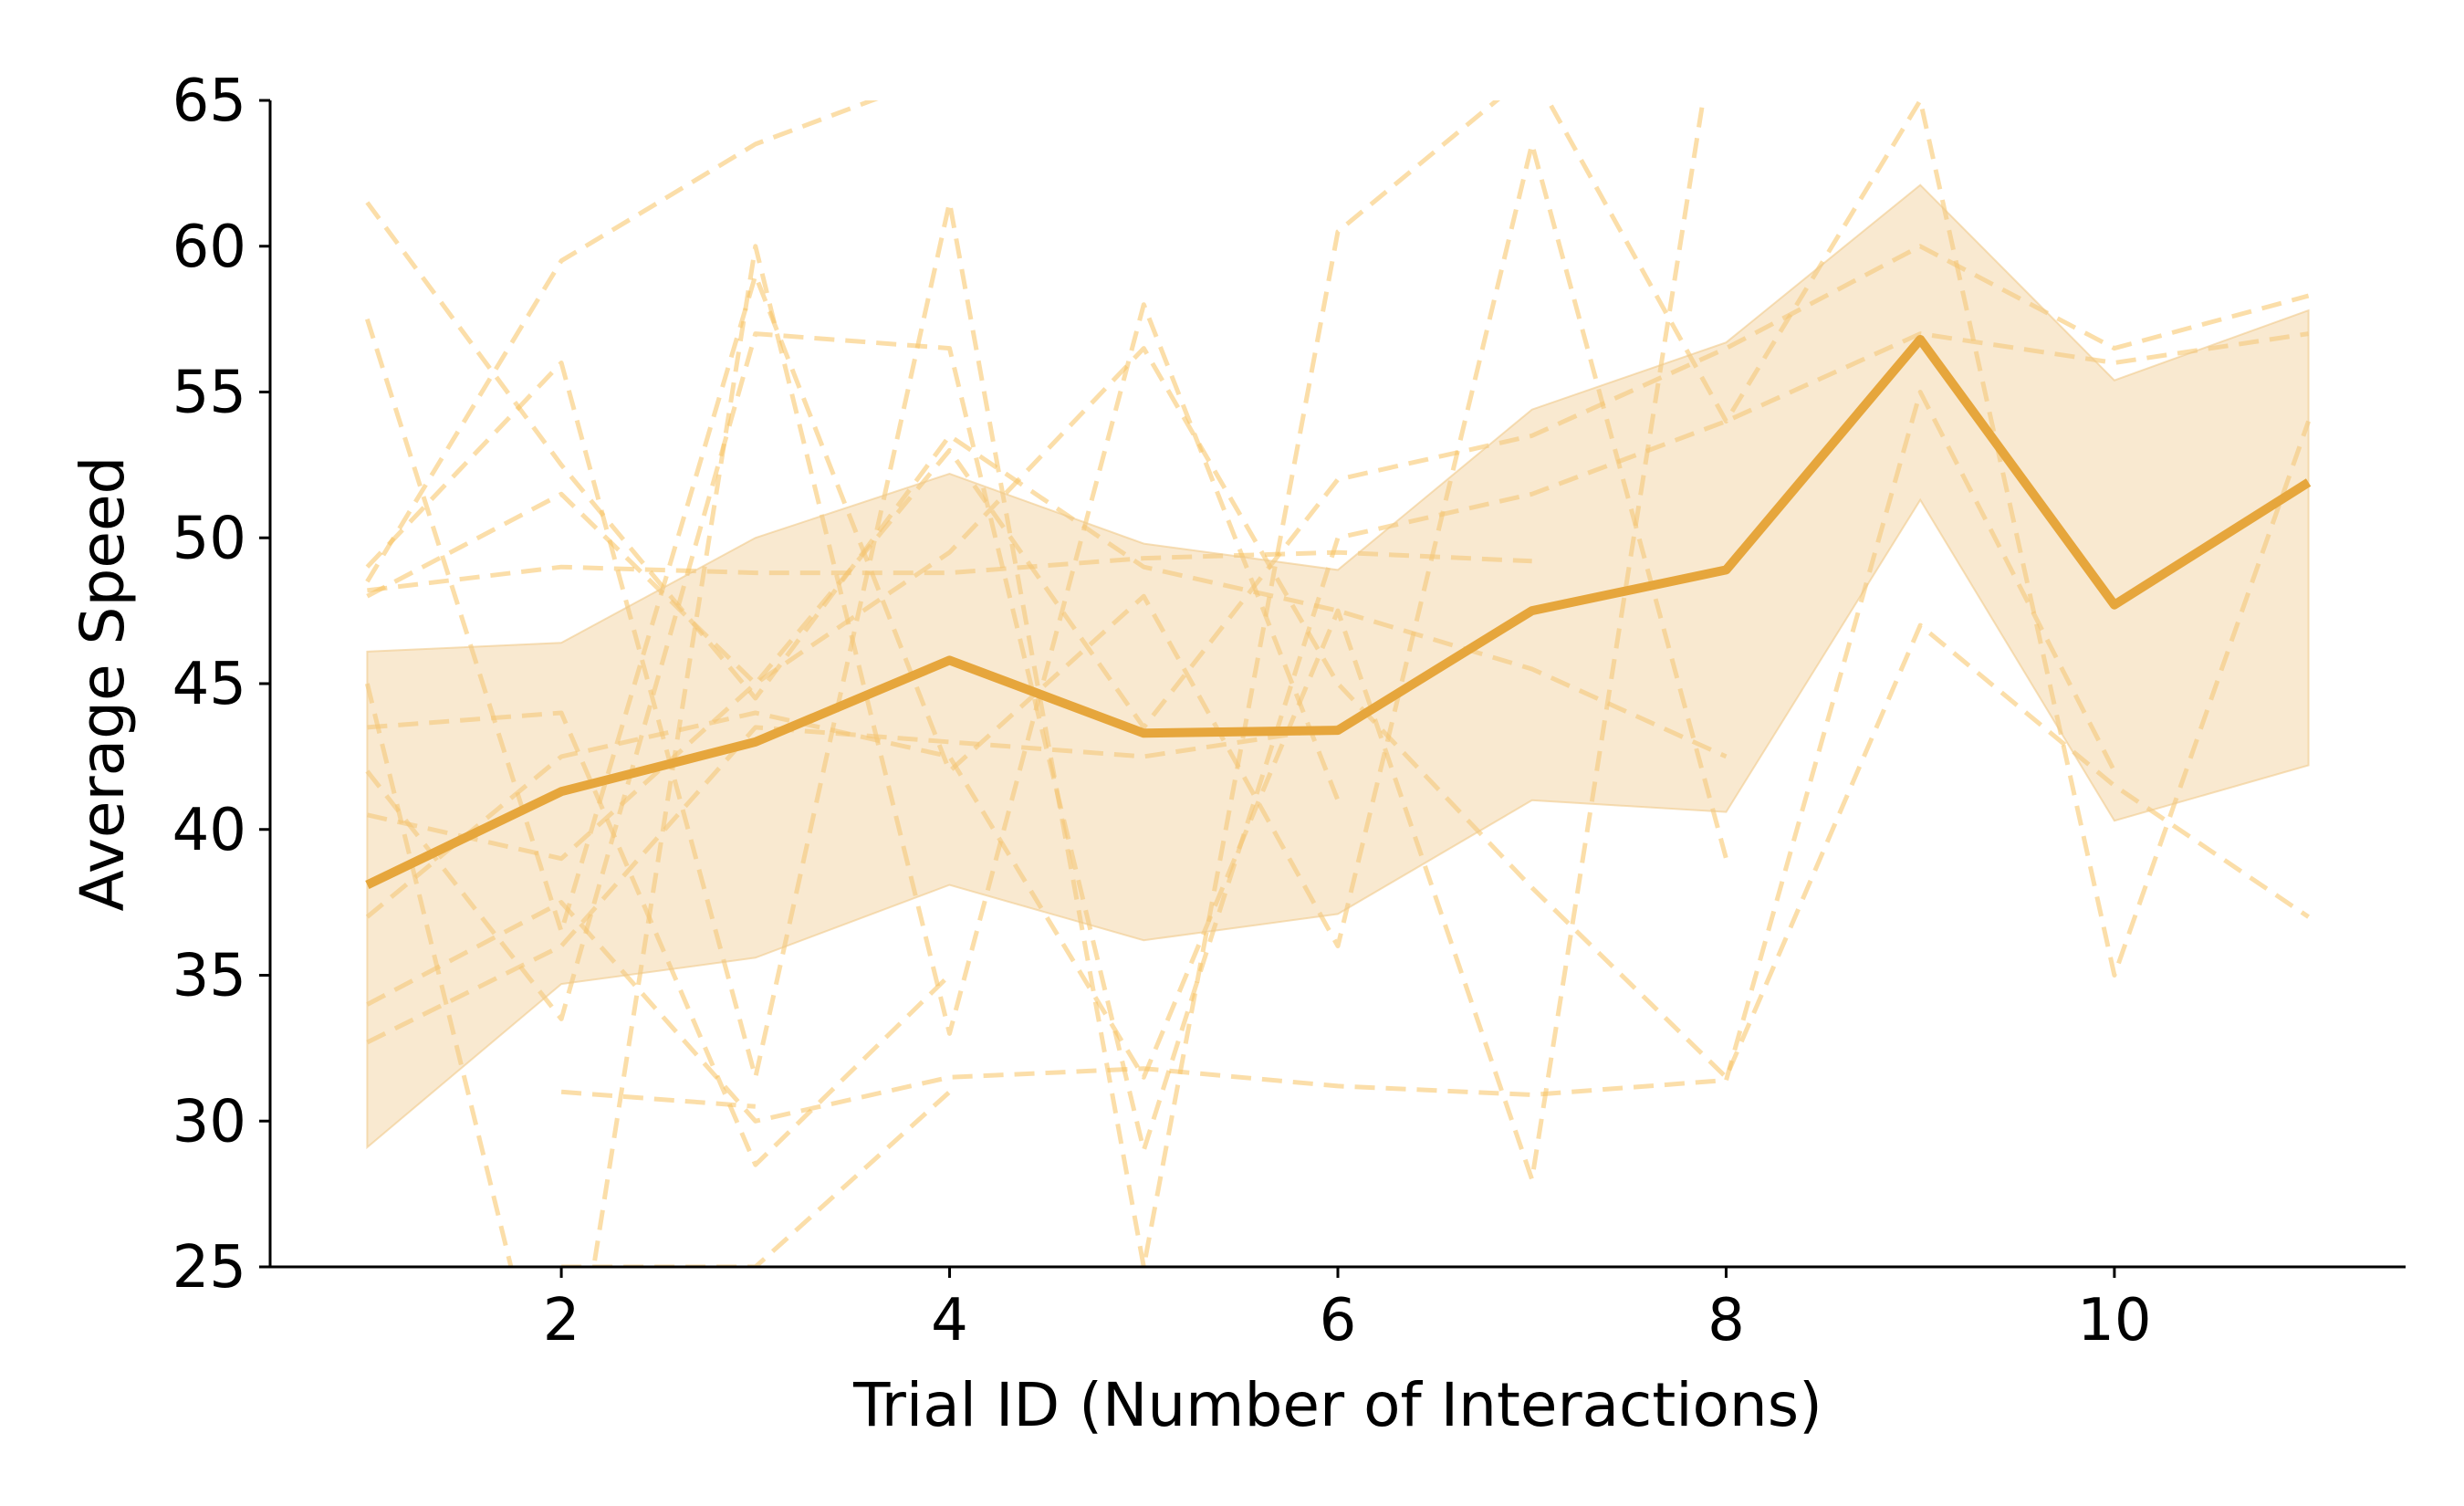 Image resolution: width=2464 pixels, height=1506 pixels. Describe the element at coordinates (1726, 1320) in the screenshot. I see `x-tick-label: 8` at that location.